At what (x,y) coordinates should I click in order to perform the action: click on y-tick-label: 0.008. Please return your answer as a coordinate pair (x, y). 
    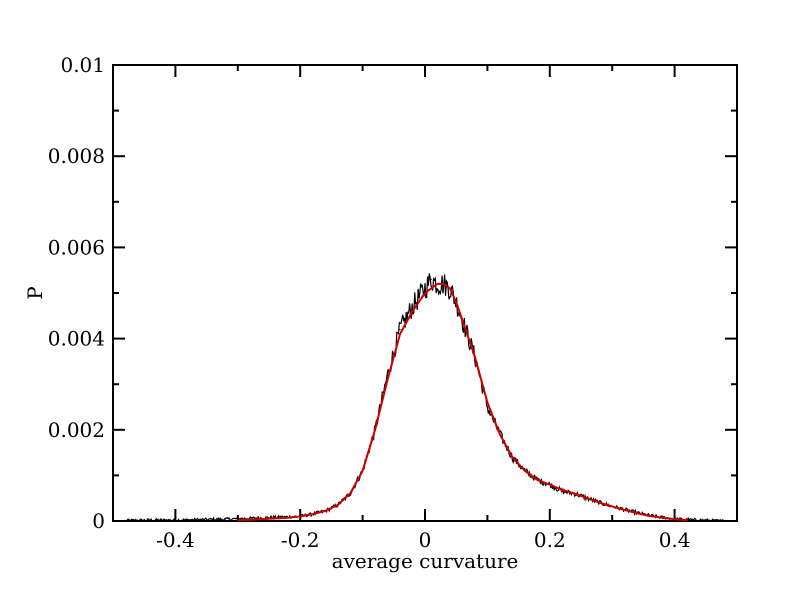
    Looking at the image, I should click on (76, 156).